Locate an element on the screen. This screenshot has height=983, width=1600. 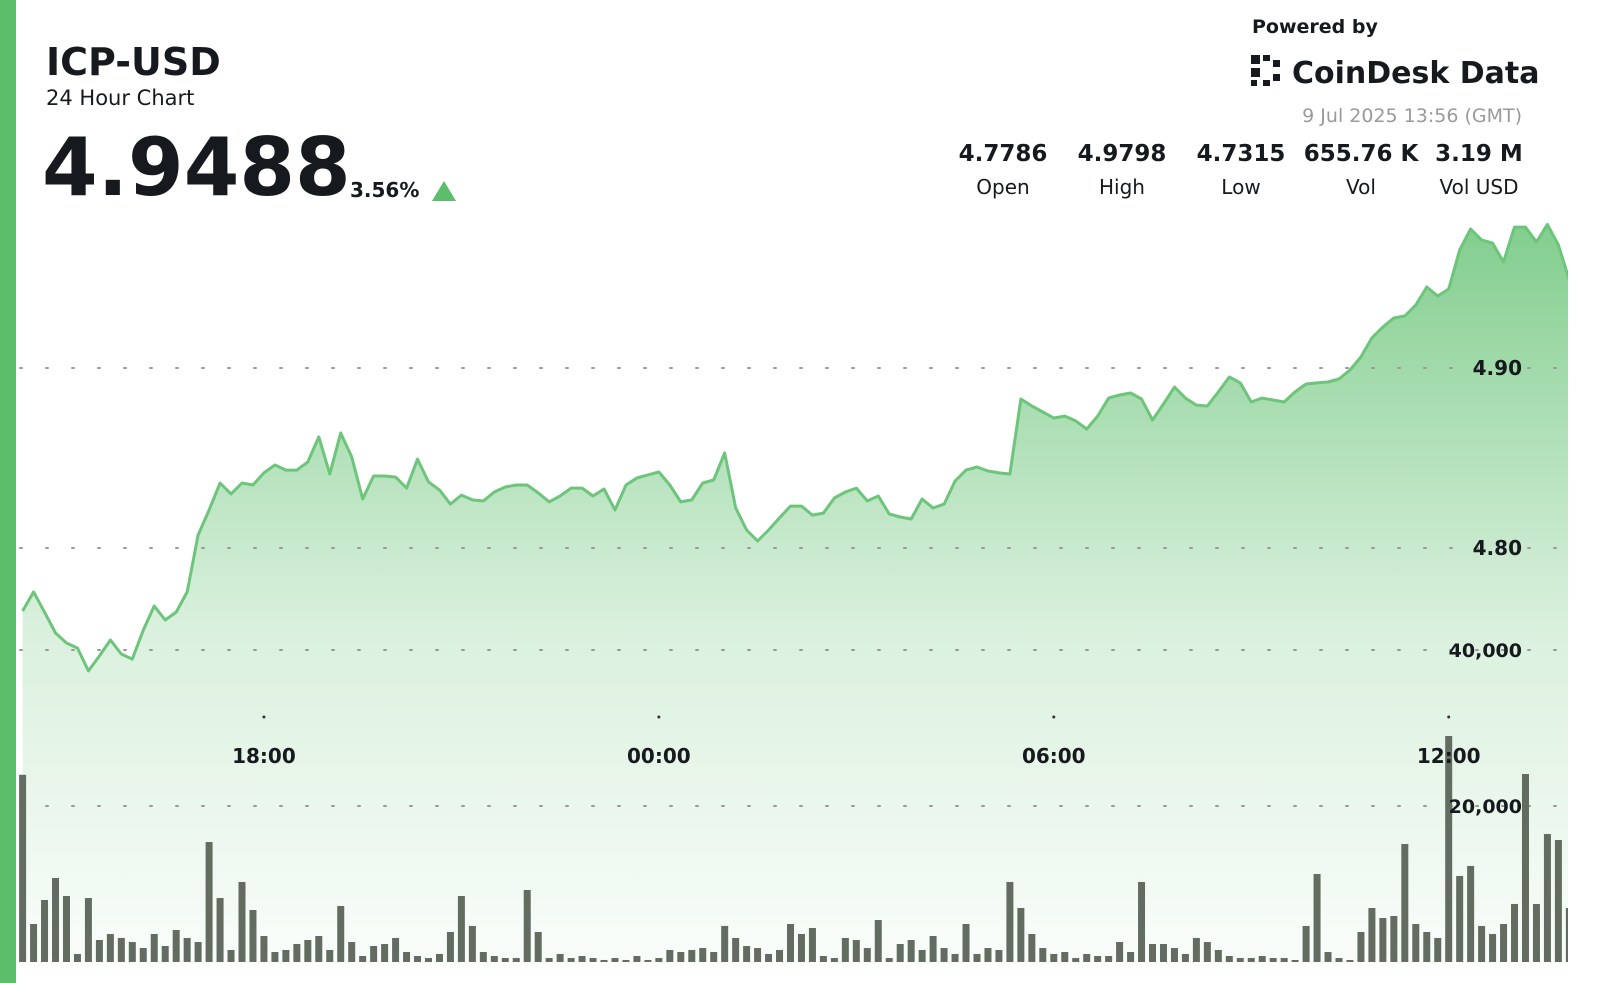
change: 3.56% is located at coordinates (384, 190).